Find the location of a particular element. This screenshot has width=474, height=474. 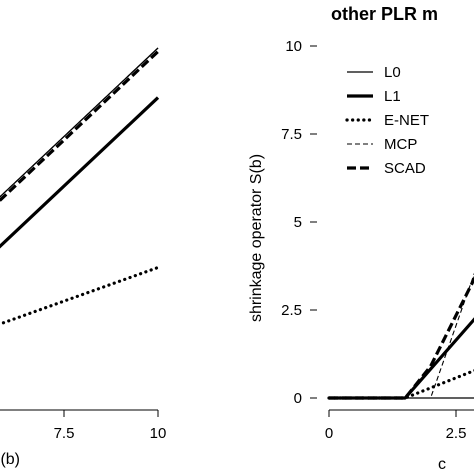

right-y-axis: 0 2.5 5 7.5 10 is located at coordinates (299, 222).